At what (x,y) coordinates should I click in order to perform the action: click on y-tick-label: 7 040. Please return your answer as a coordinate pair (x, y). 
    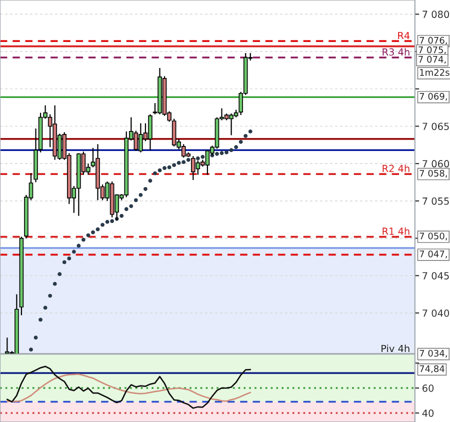
    Looking at the image, I should click on (436, 313).